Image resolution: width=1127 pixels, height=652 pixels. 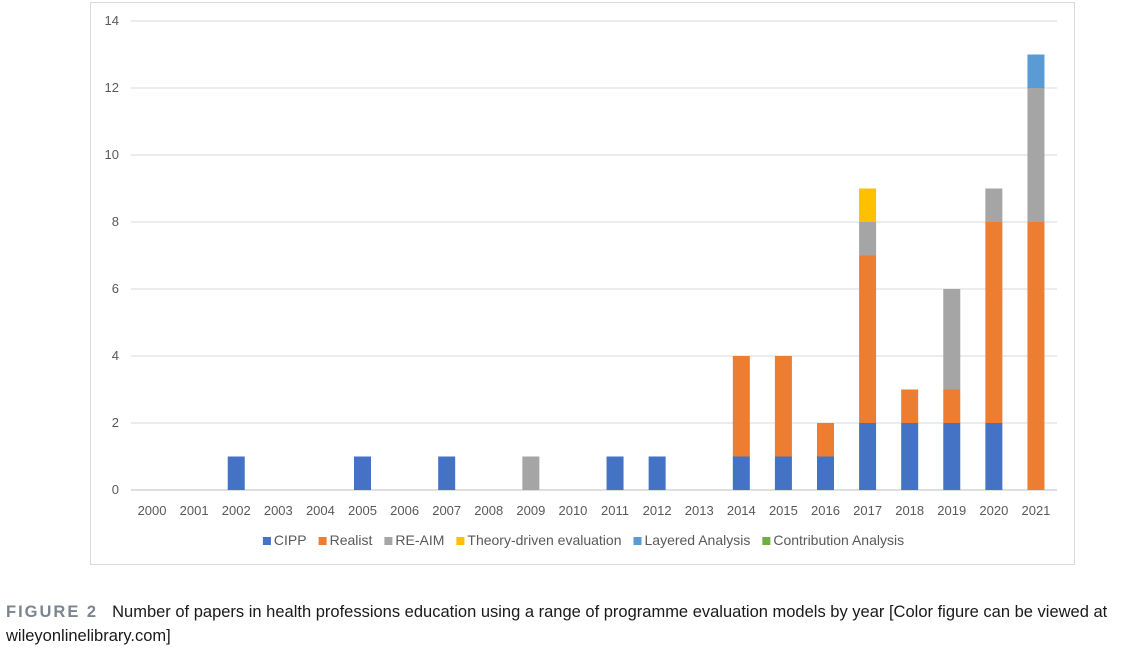 What do you see at coordinates (115, 288) in the screenshot?
I see `y-tick-label: 6` at bounding box center [115, 288].